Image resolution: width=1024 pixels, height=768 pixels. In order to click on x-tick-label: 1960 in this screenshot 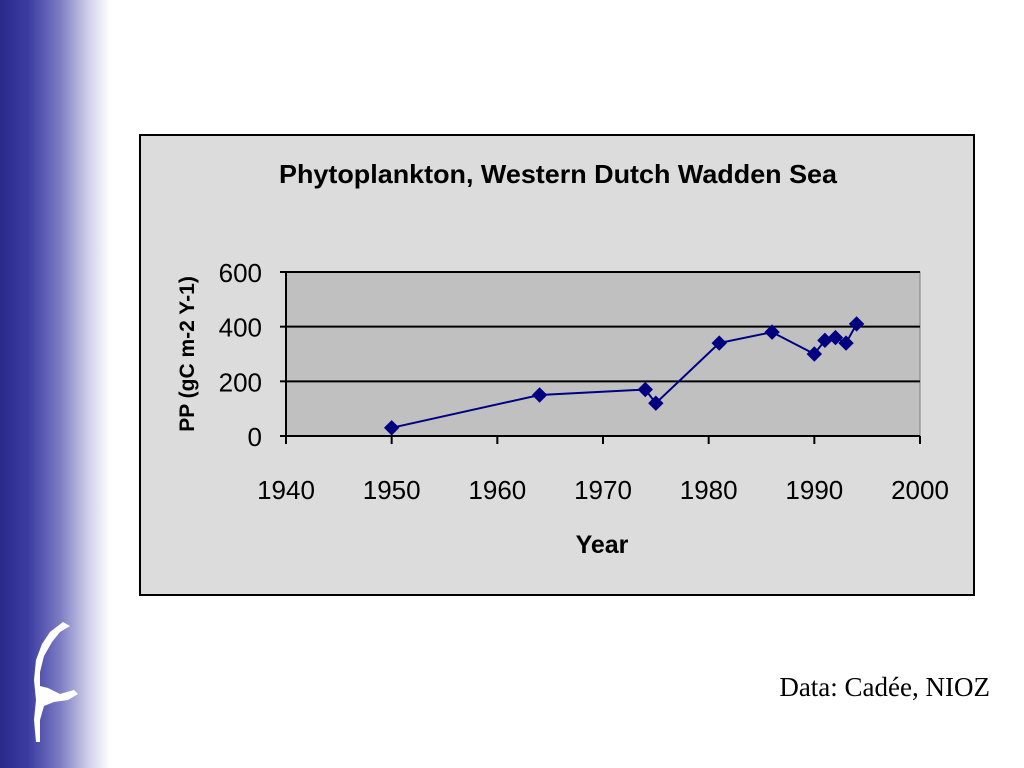, I will do `click(497, 490)`.